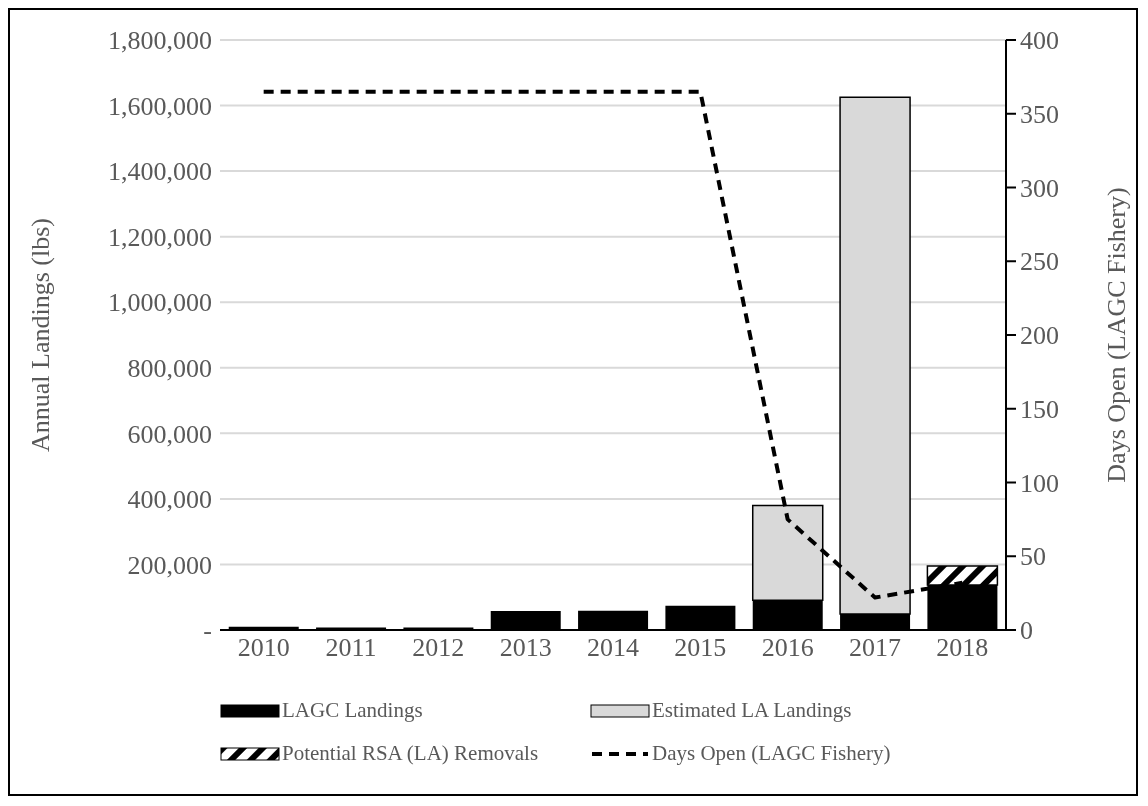 The width and height of the screenshot is (1148, 806). Describe the element at coordinates (752, 710) in the screenshot. I see `legend-label: Estimated LA Landings` at that location.